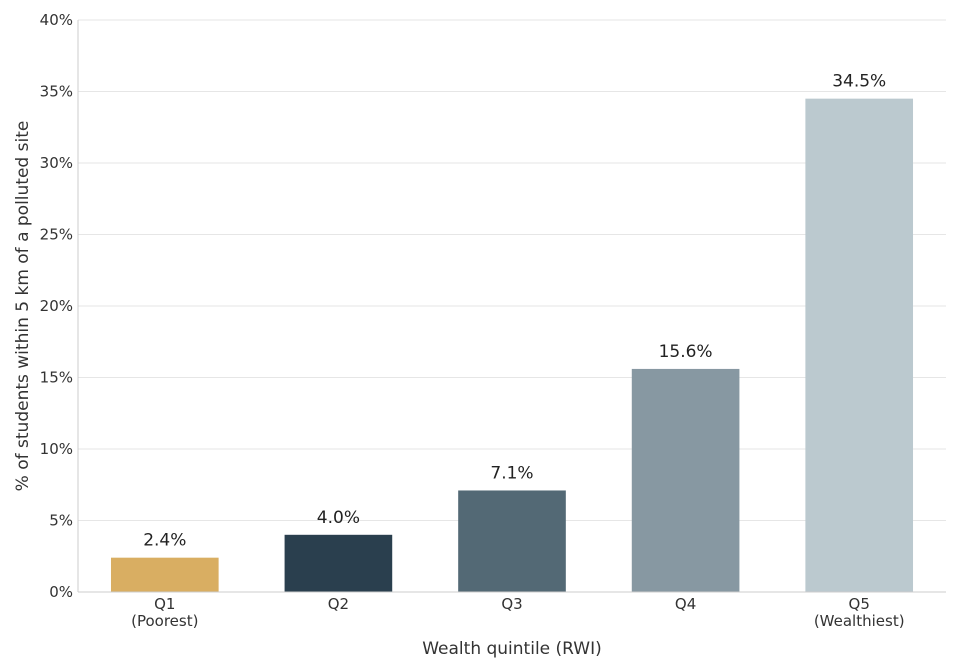 The image size is (960, 672). I want to click on bar-q3, so click(512, 541).